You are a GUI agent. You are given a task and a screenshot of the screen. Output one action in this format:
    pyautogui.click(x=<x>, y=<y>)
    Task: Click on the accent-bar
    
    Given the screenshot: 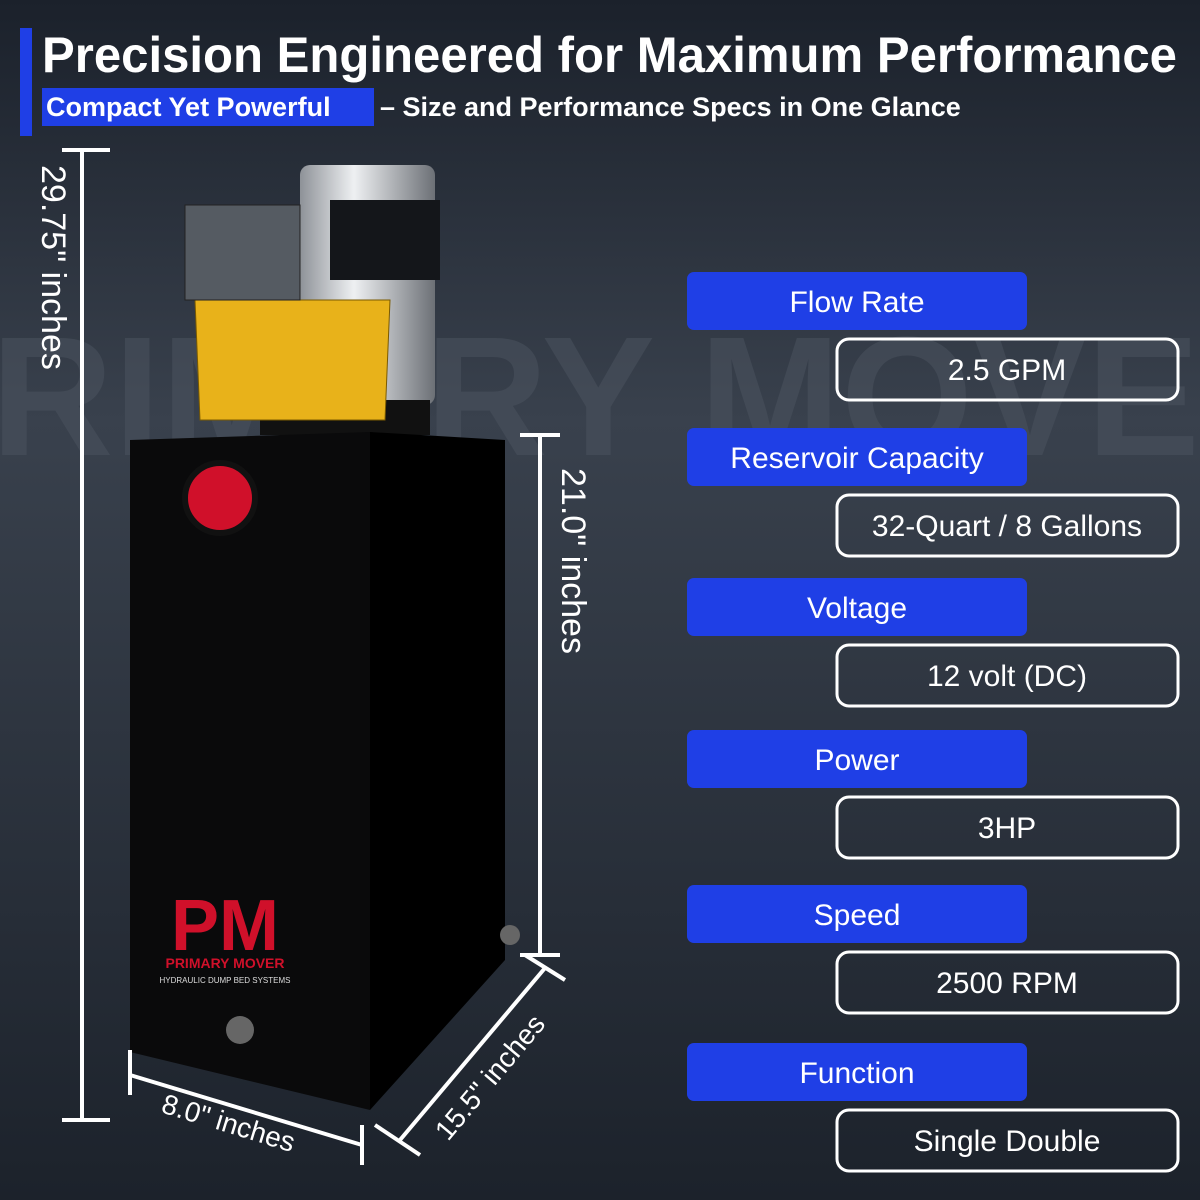 What is the action you would take?
    pyautogui.click(x=26, y=82)
    